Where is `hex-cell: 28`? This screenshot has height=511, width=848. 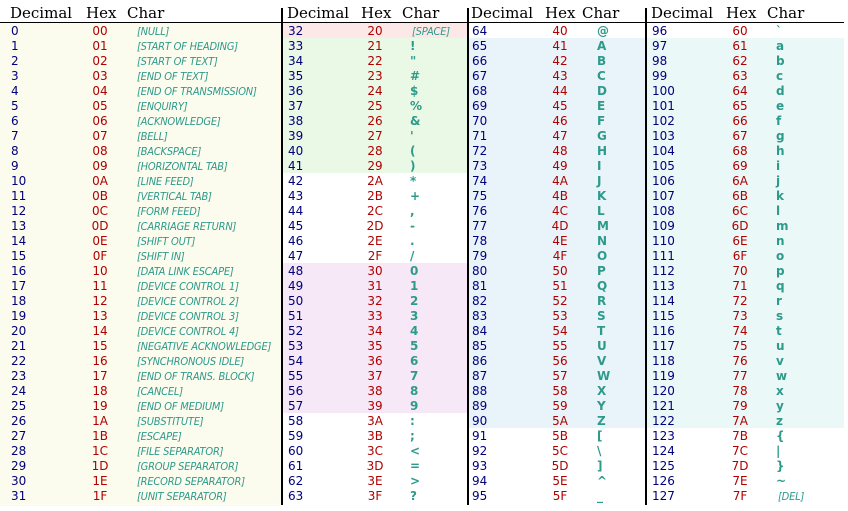 hex-cell: 28 is located at coordinates (375, 151).